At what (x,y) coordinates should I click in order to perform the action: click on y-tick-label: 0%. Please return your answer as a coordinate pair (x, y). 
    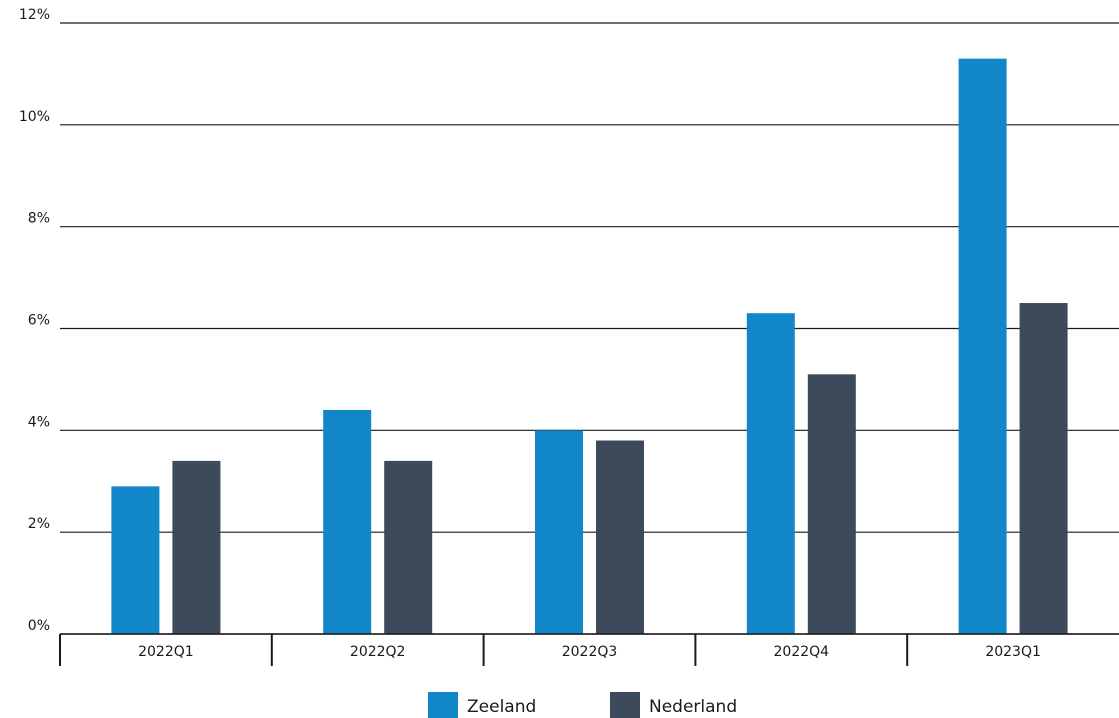
    Looking at the image, I should click on (39, 626).